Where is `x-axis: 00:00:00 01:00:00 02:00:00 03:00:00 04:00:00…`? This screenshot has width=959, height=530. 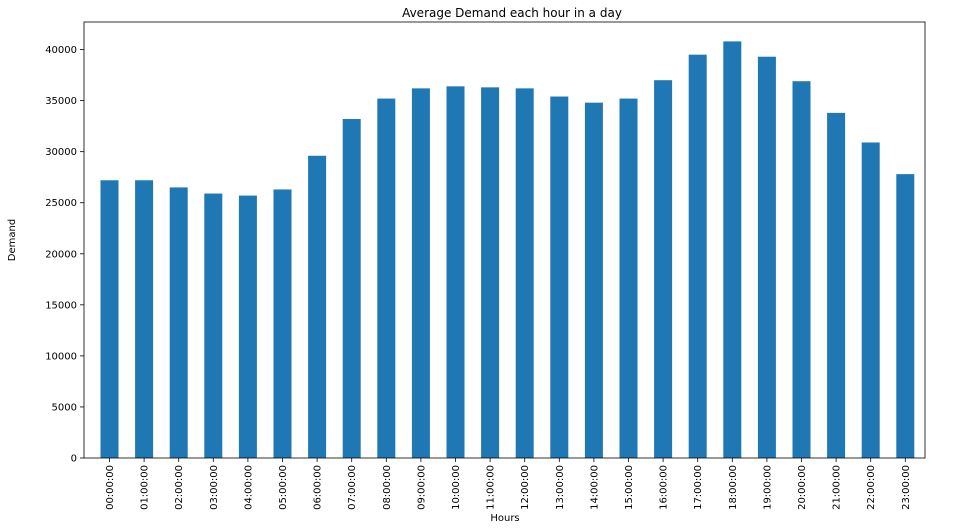 x-axis: 00:00:00 01:00:00 02:00:00 03:00:00 04:00:00… is located at coordinates (508, 484).